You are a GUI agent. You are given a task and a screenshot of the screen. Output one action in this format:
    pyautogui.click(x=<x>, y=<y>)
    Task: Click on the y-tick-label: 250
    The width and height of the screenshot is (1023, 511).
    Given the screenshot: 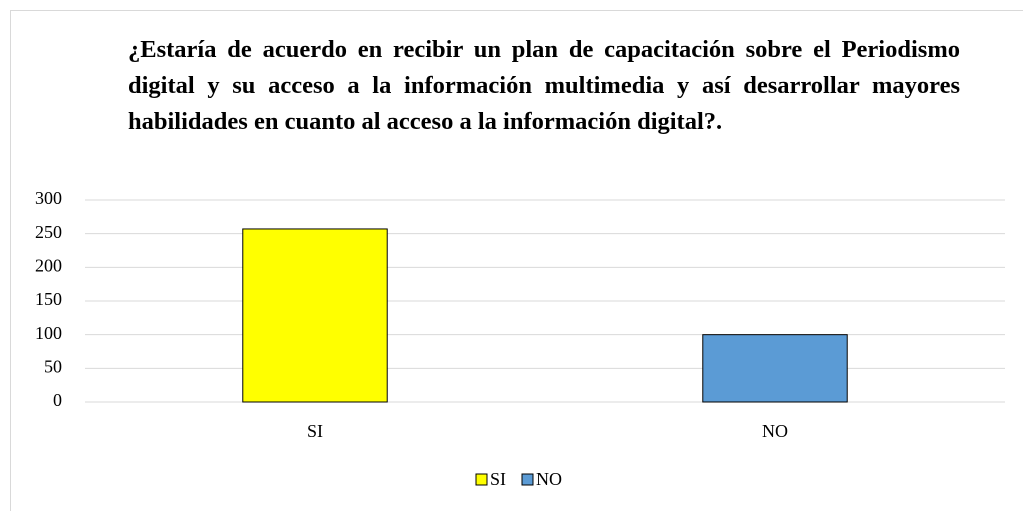 What is the action you would take?
    pyautogui.click(x=48, y=232)
    